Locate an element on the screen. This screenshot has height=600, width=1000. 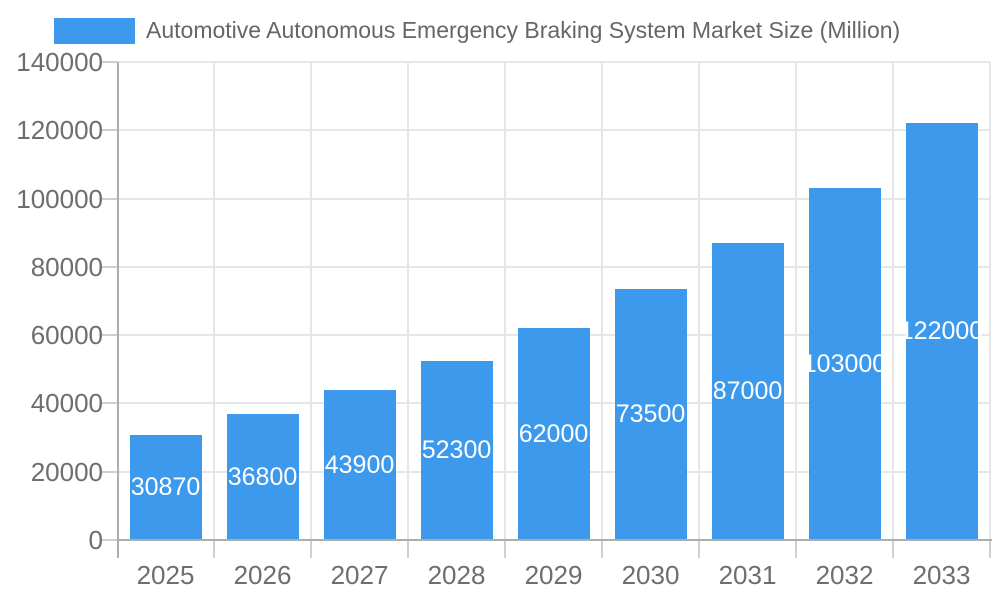
x-axis-label-2033: 2033 is located at coordinates (941, 575).